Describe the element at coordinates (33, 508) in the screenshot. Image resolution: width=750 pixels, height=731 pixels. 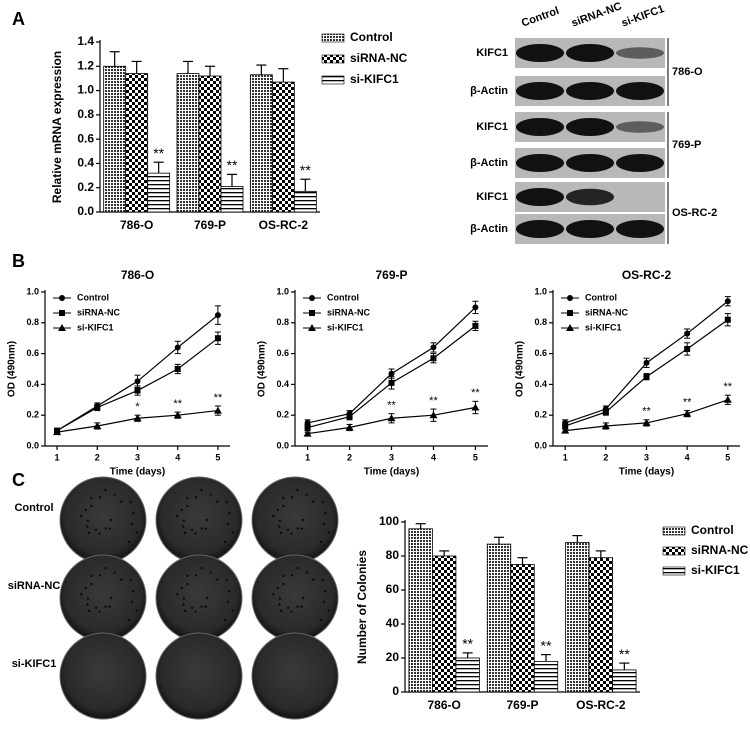
I see `plate-row-label: Control` at that location.